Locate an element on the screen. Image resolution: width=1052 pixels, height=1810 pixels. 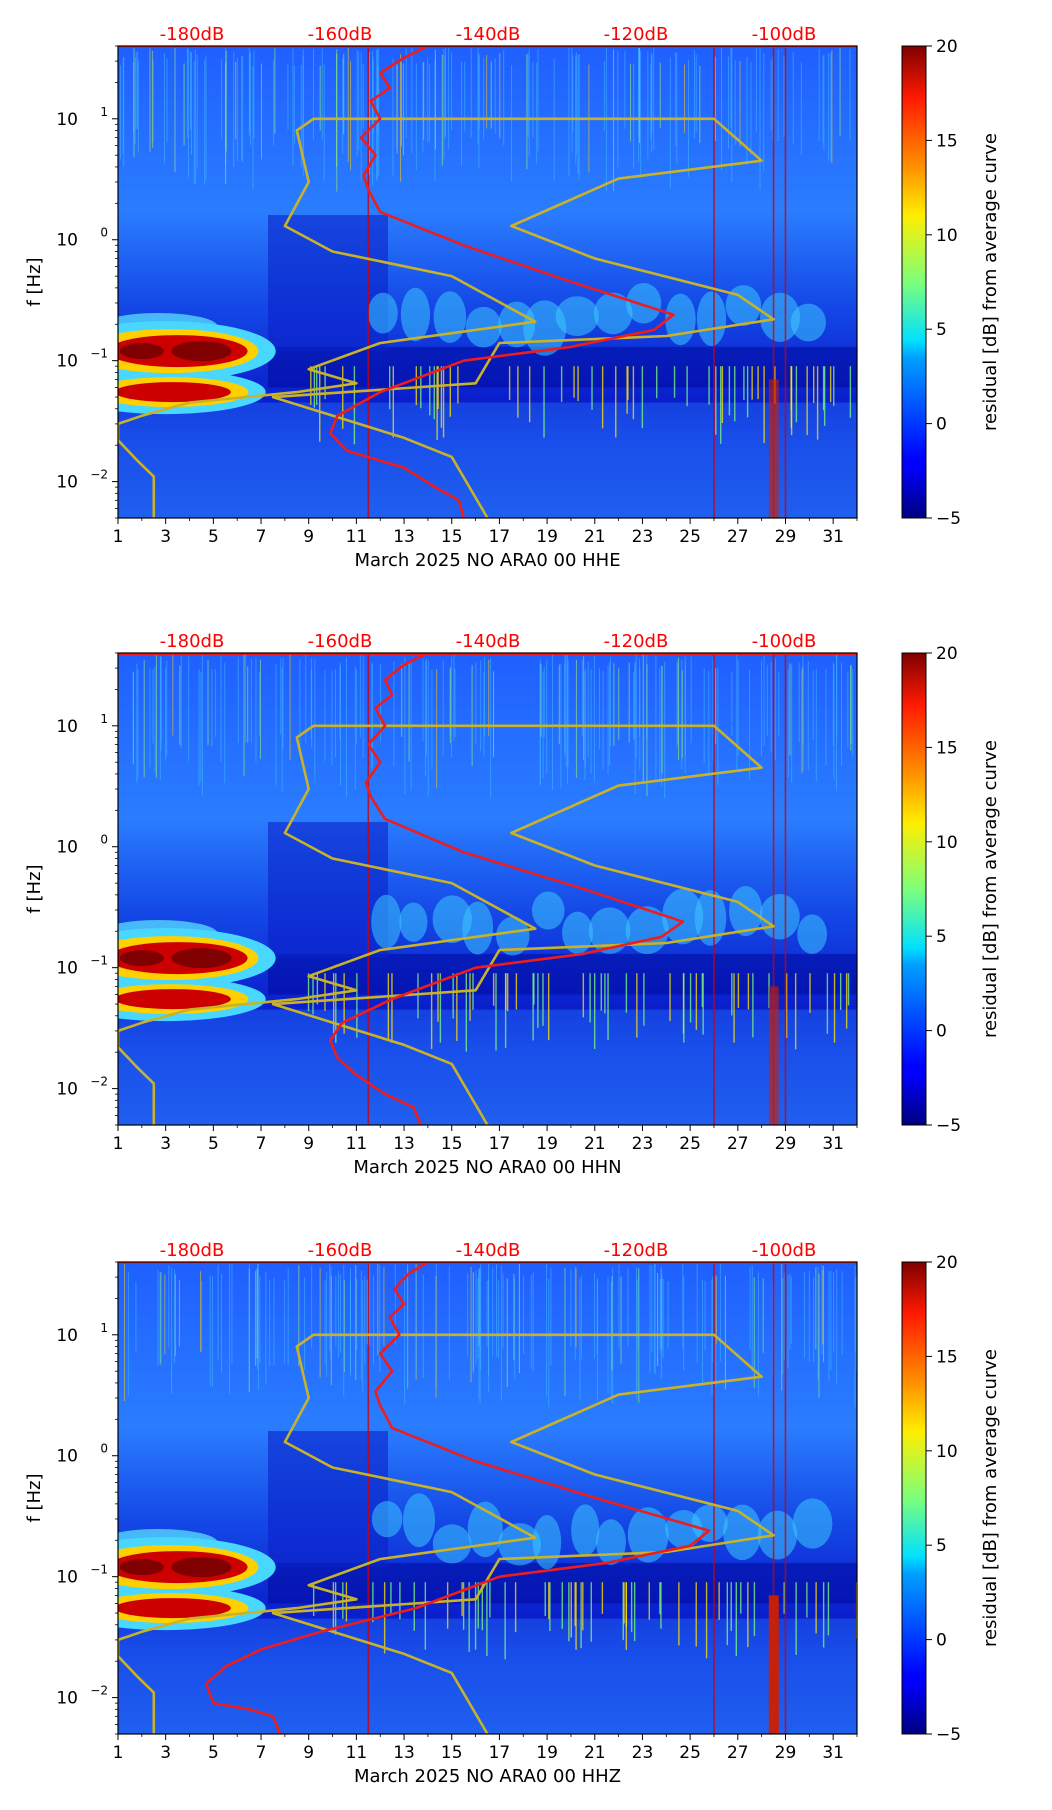
x-tick-label: 31 is located at coordinates (833, 1144).